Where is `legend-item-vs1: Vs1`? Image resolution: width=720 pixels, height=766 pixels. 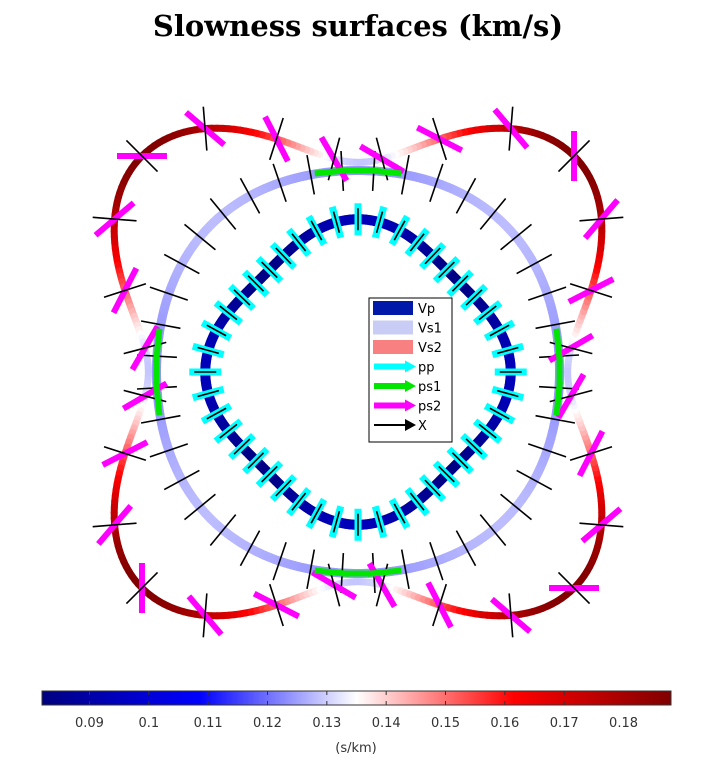 legend-item-vs1: Vs1 is located at coordinates (407, 328).